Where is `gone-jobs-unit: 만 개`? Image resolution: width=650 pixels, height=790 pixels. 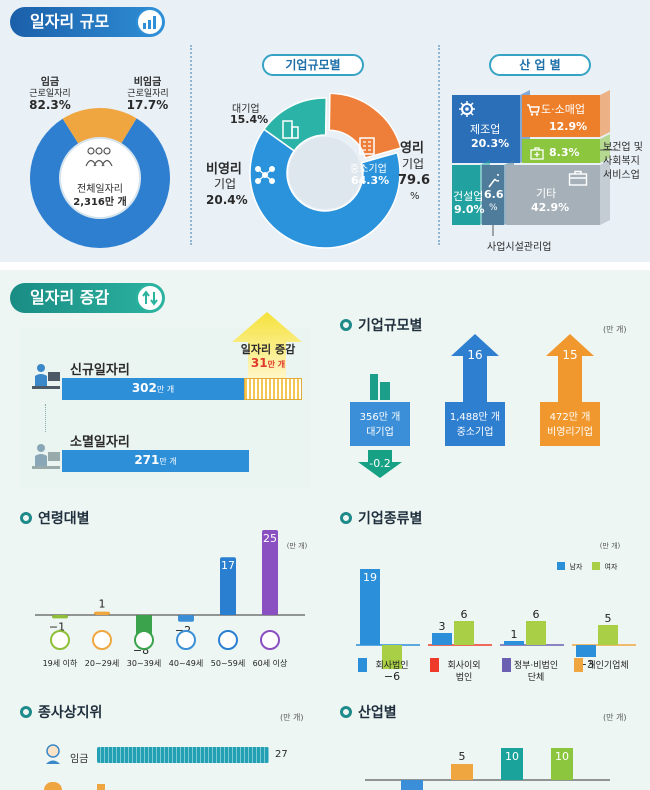 gone-jobs-unit: 만 개 is located at coordinates (168, 461).